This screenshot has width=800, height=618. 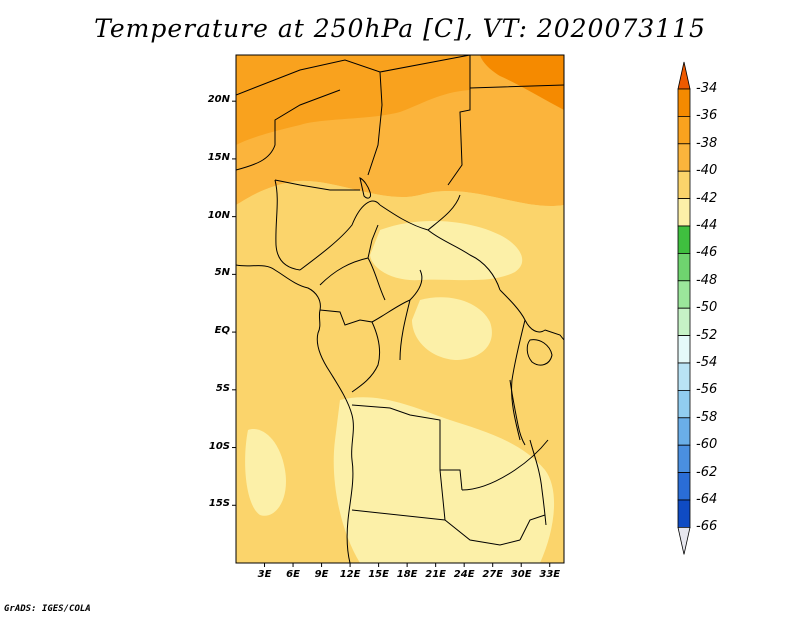 I want to click on colorbar-label: -56, so click(x=707, y=390).